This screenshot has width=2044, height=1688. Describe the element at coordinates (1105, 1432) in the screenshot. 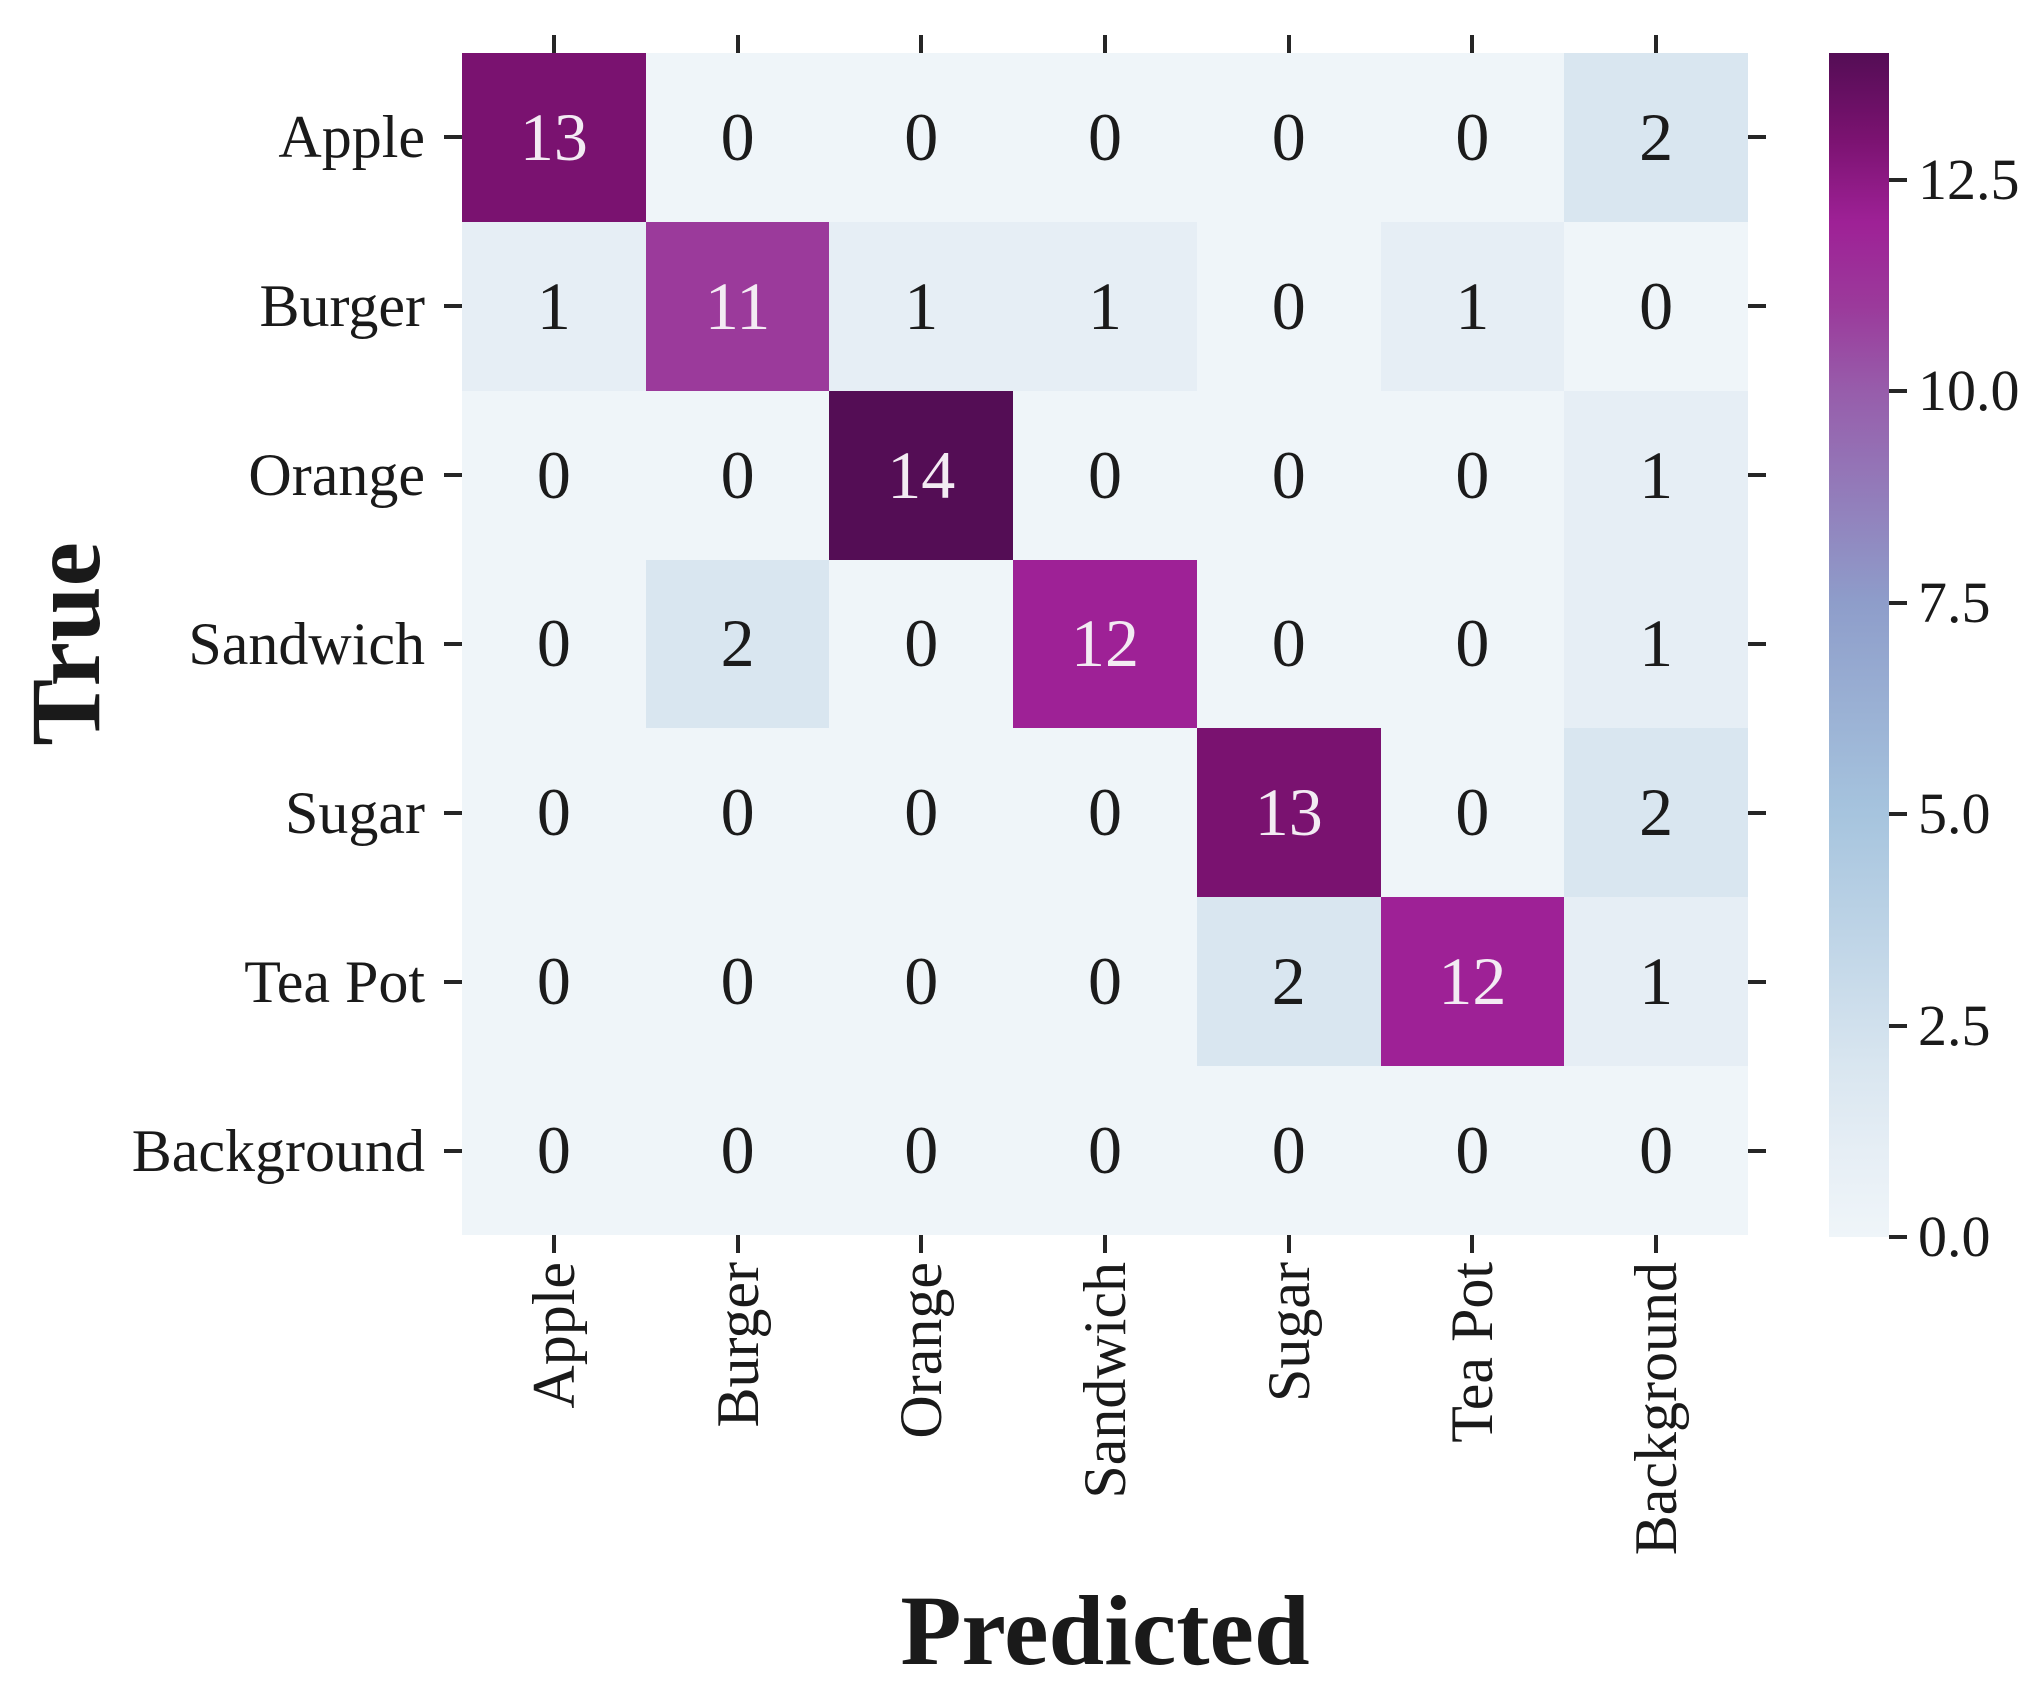

I see `x-tick-label: Sandwich` at that location.